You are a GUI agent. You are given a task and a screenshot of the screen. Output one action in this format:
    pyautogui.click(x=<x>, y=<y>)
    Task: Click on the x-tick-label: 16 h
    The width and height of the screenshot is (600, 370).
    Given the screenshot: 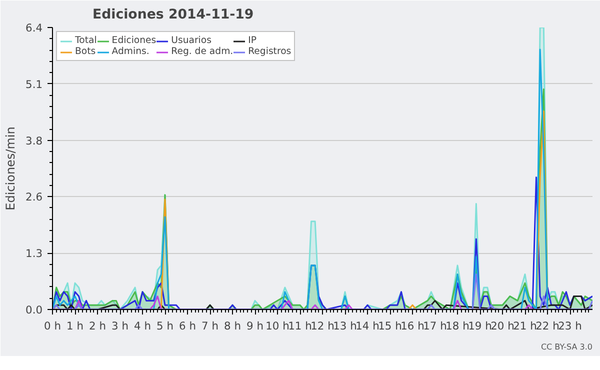 What is the action you would take?
    pyautogui.click(x=412, y=326)
    